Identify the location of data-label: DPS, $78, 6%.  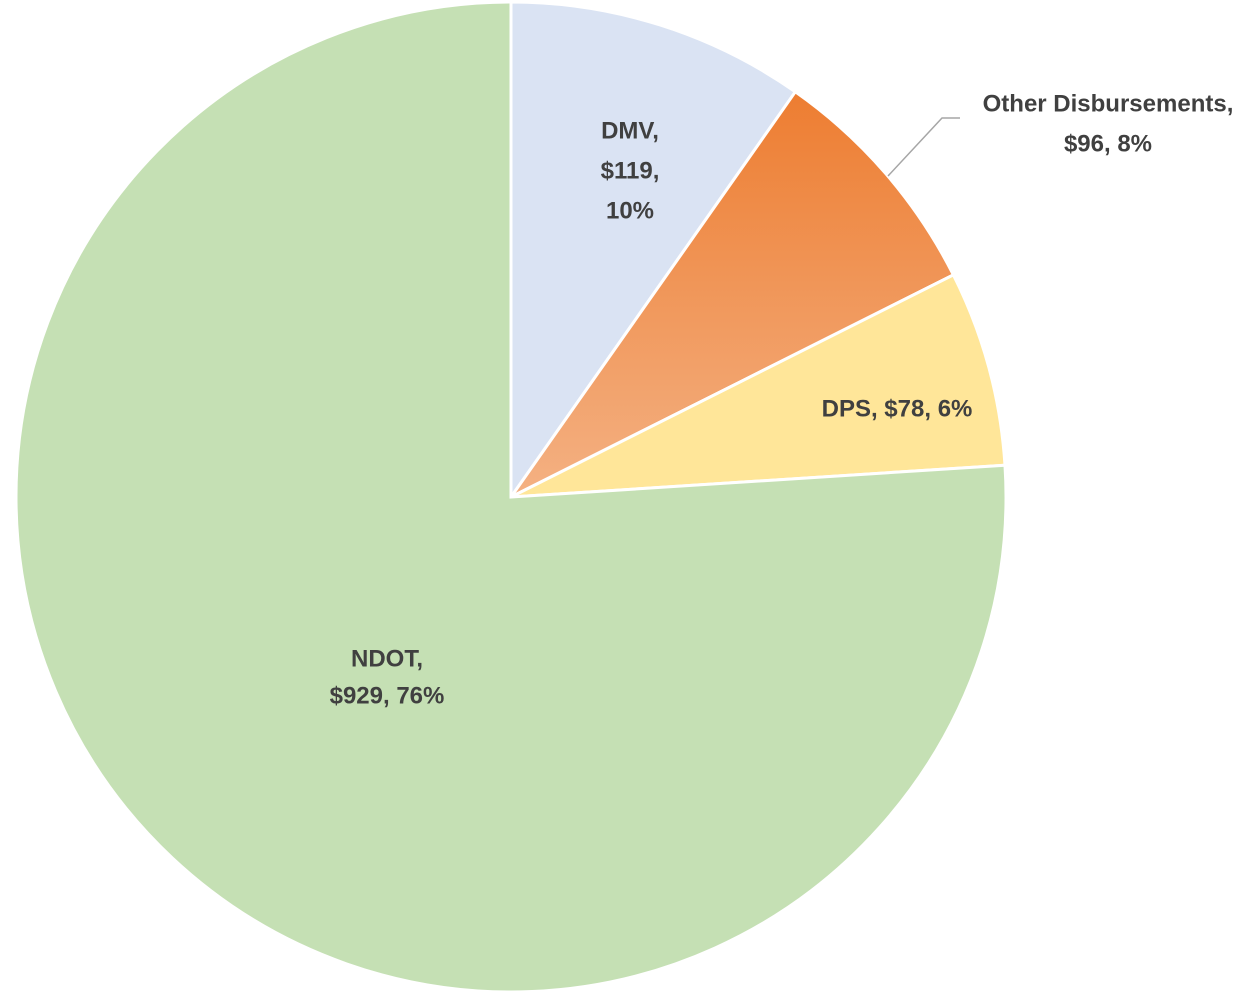
(897, 408).